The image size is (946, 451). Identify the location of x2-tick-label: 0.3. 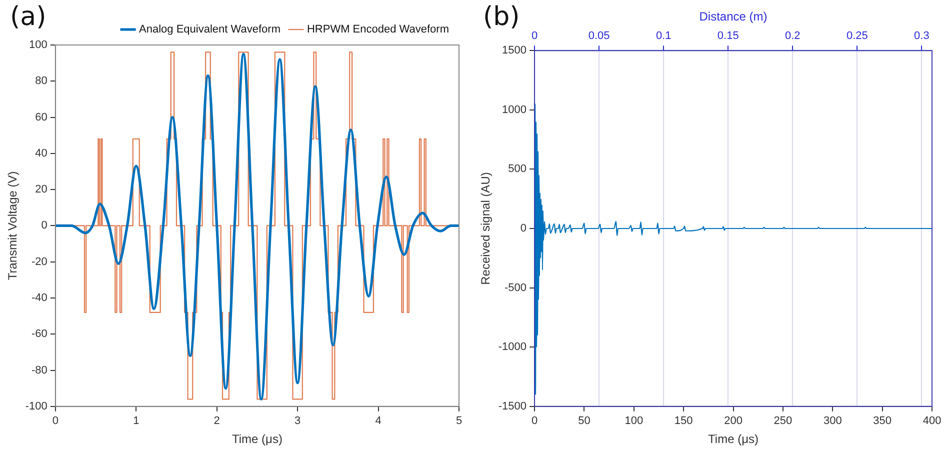
(922, 36).